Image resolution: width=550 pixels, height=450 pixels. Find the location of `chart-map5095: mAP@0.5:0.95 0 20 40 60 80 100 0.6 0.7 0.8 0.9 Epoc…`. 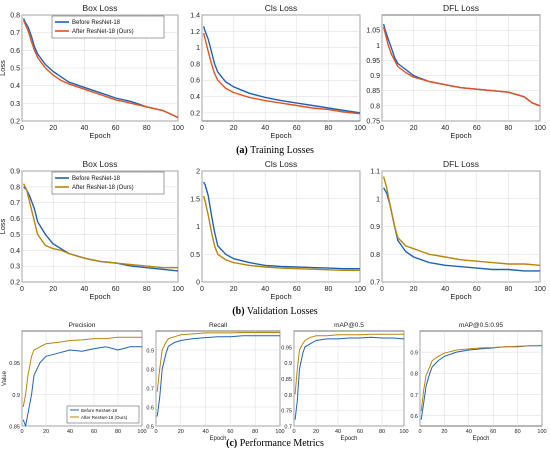

chart-map5095: mAP@0.5:0.95 0 20 40 60 80 100 0.6 0.7 0.8 0.9 Epoc… is located at coordinates (478, 382).